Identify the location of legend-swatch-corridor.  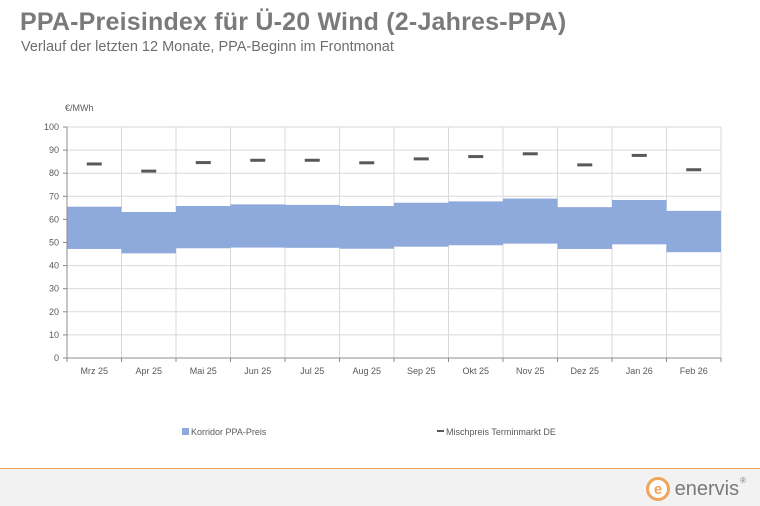
(185, 431).